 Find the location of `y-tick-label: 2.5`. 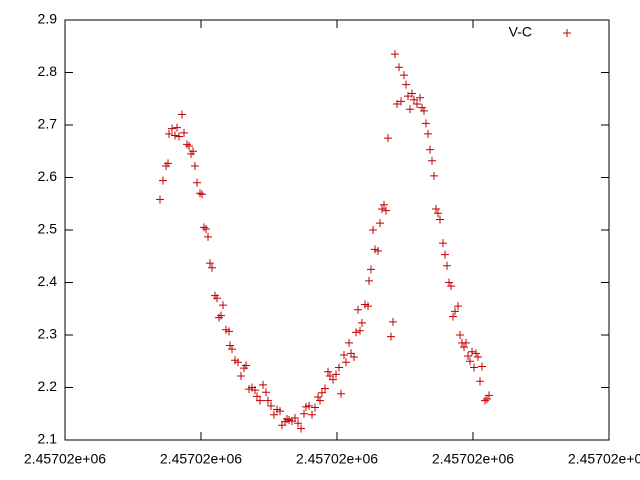

y-tick-label: 2.5 is located at coordinates (48, 229).